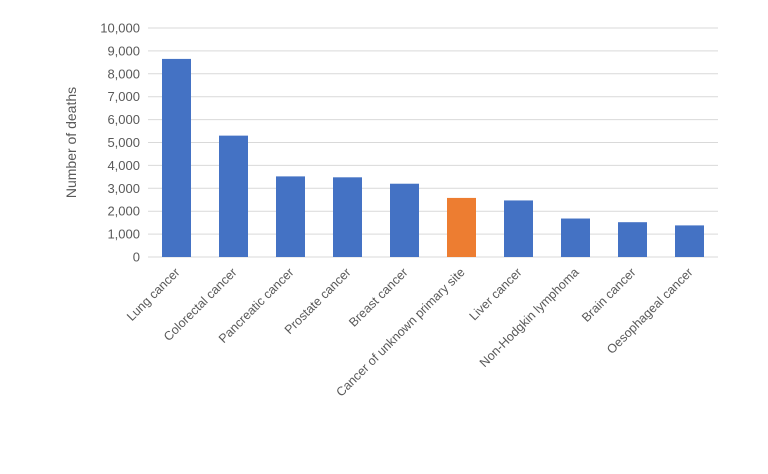 The image size is (768, 474). Describe the element at coordinates (71, 142) in the screenshot. I see `y-axis-title: Number of deaths` at that location.